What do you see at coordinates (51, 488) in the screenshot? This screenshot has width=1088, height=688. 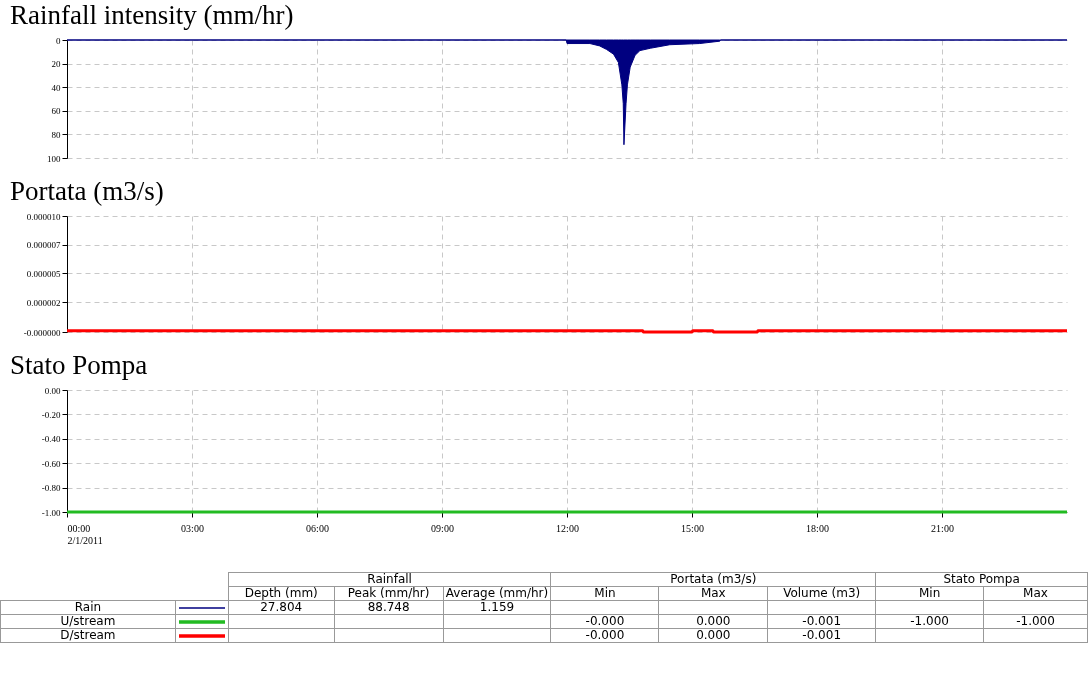 I see `y-tick-label: -0.80` at bounding box center [51, 488].